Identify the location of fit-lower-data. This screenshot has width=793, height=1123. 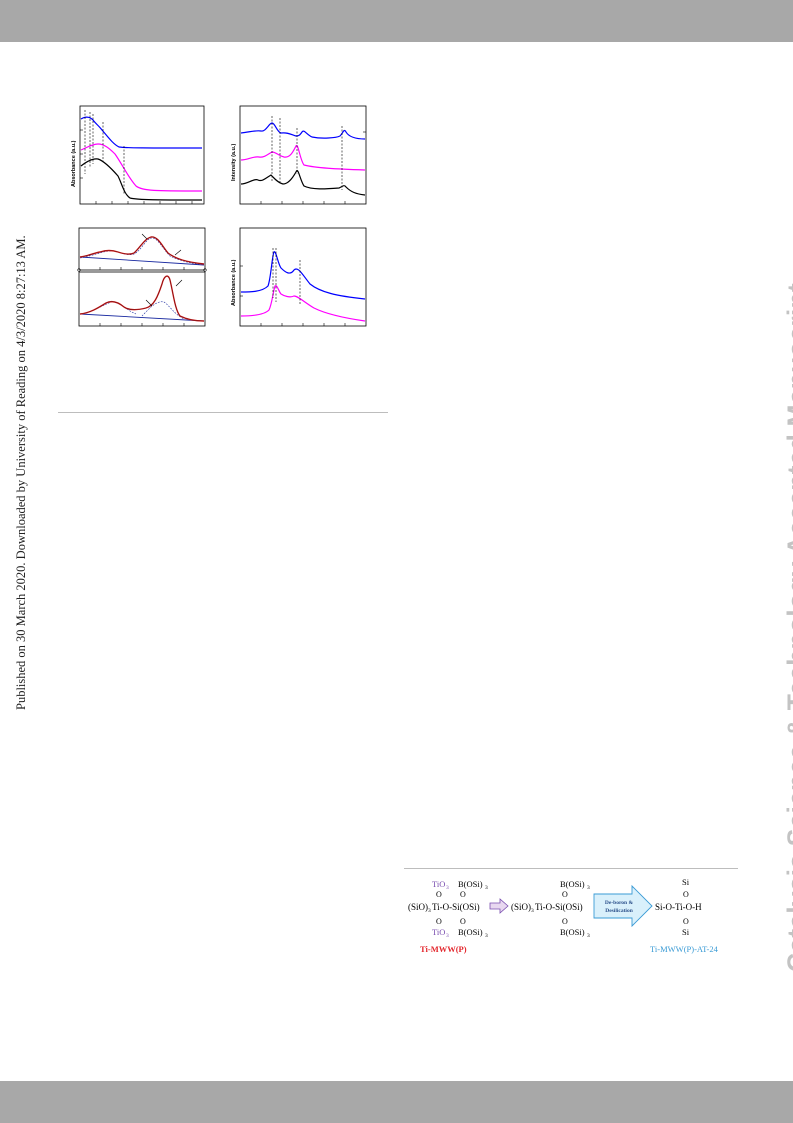
(142, 298).